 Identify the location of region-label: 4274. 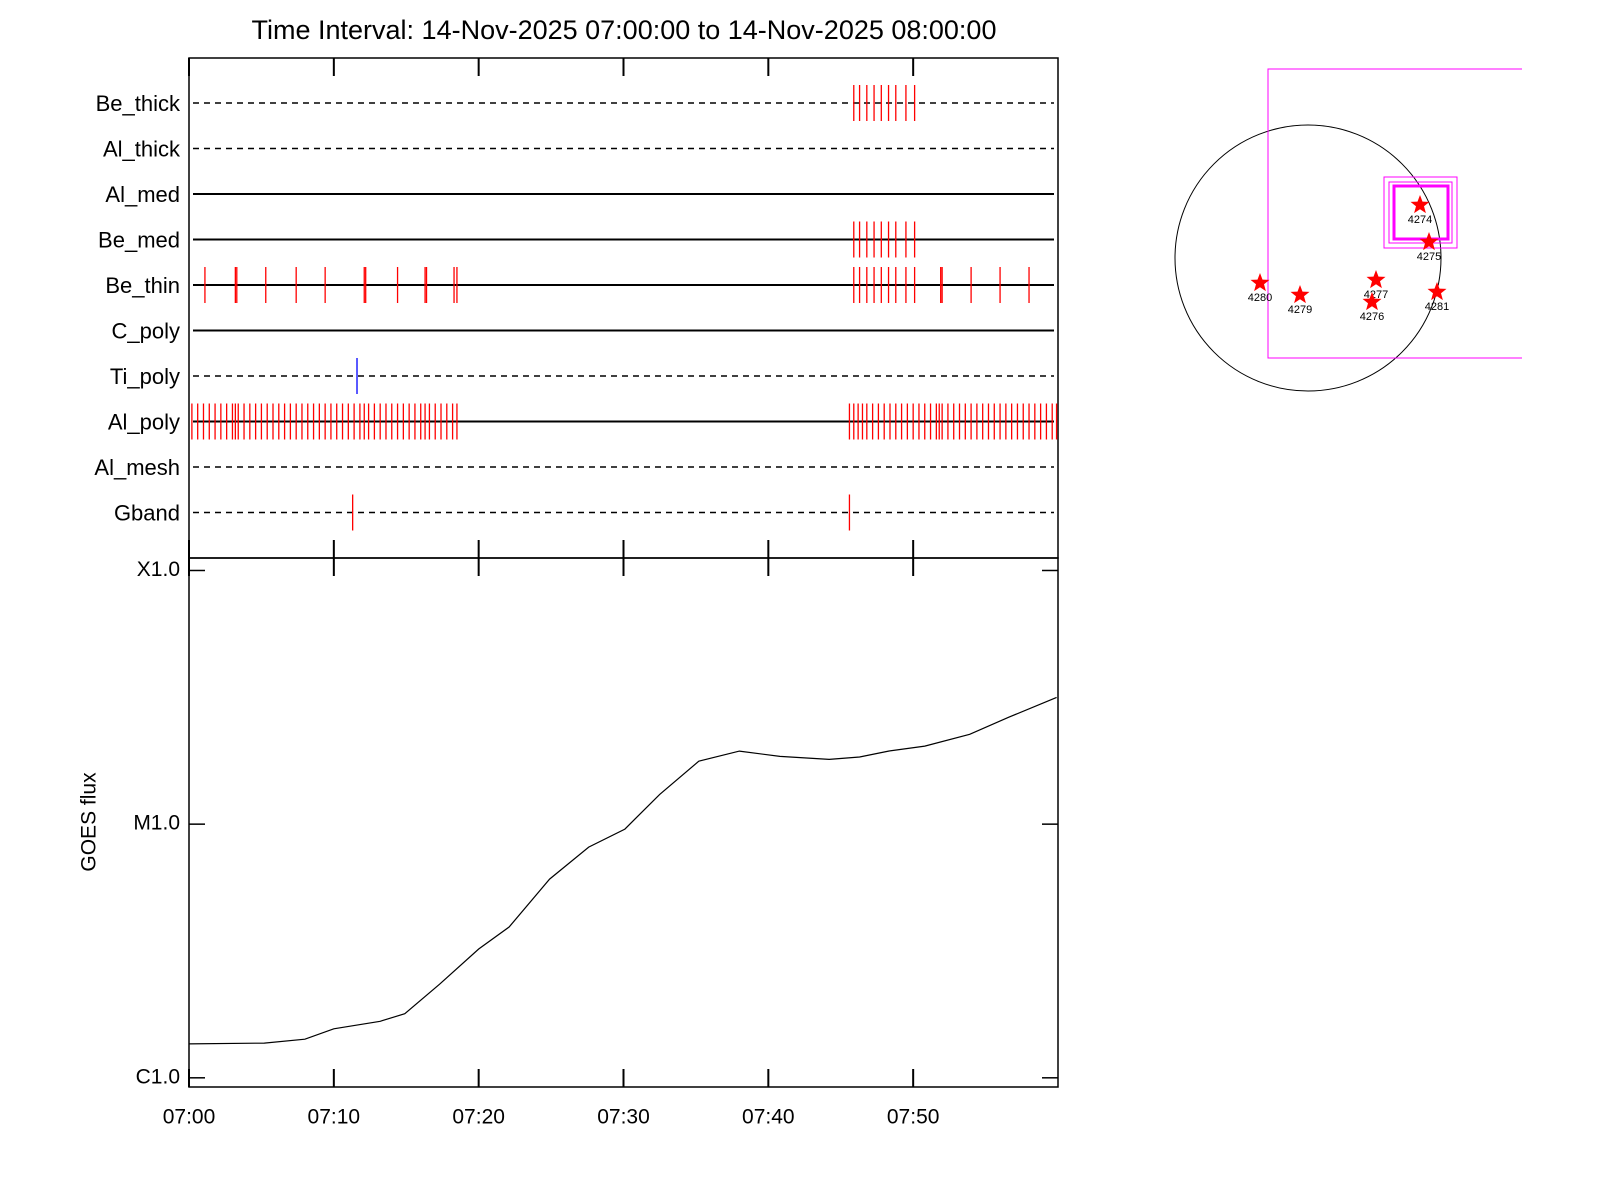
(1420, 220).